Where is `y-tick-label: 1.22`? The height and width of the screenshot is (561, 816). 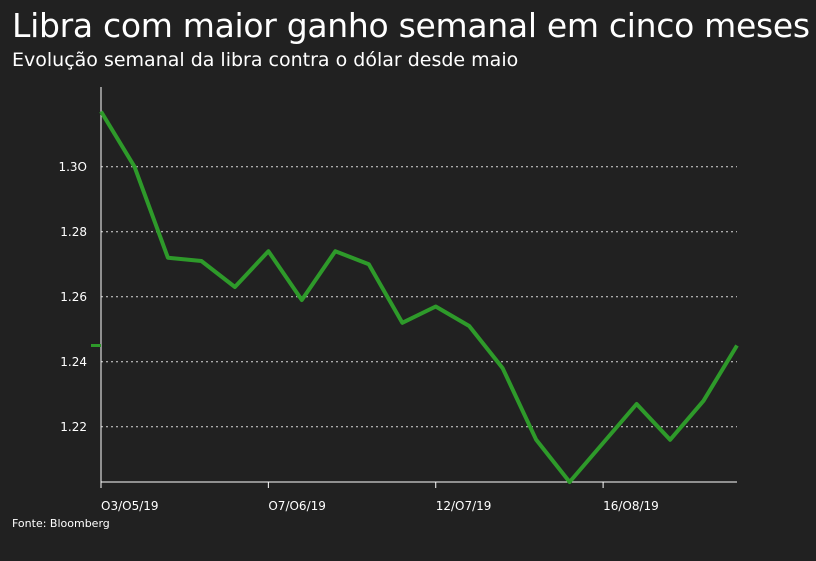 y-tick-label: 1.22 is located at coordinates (73, 427).